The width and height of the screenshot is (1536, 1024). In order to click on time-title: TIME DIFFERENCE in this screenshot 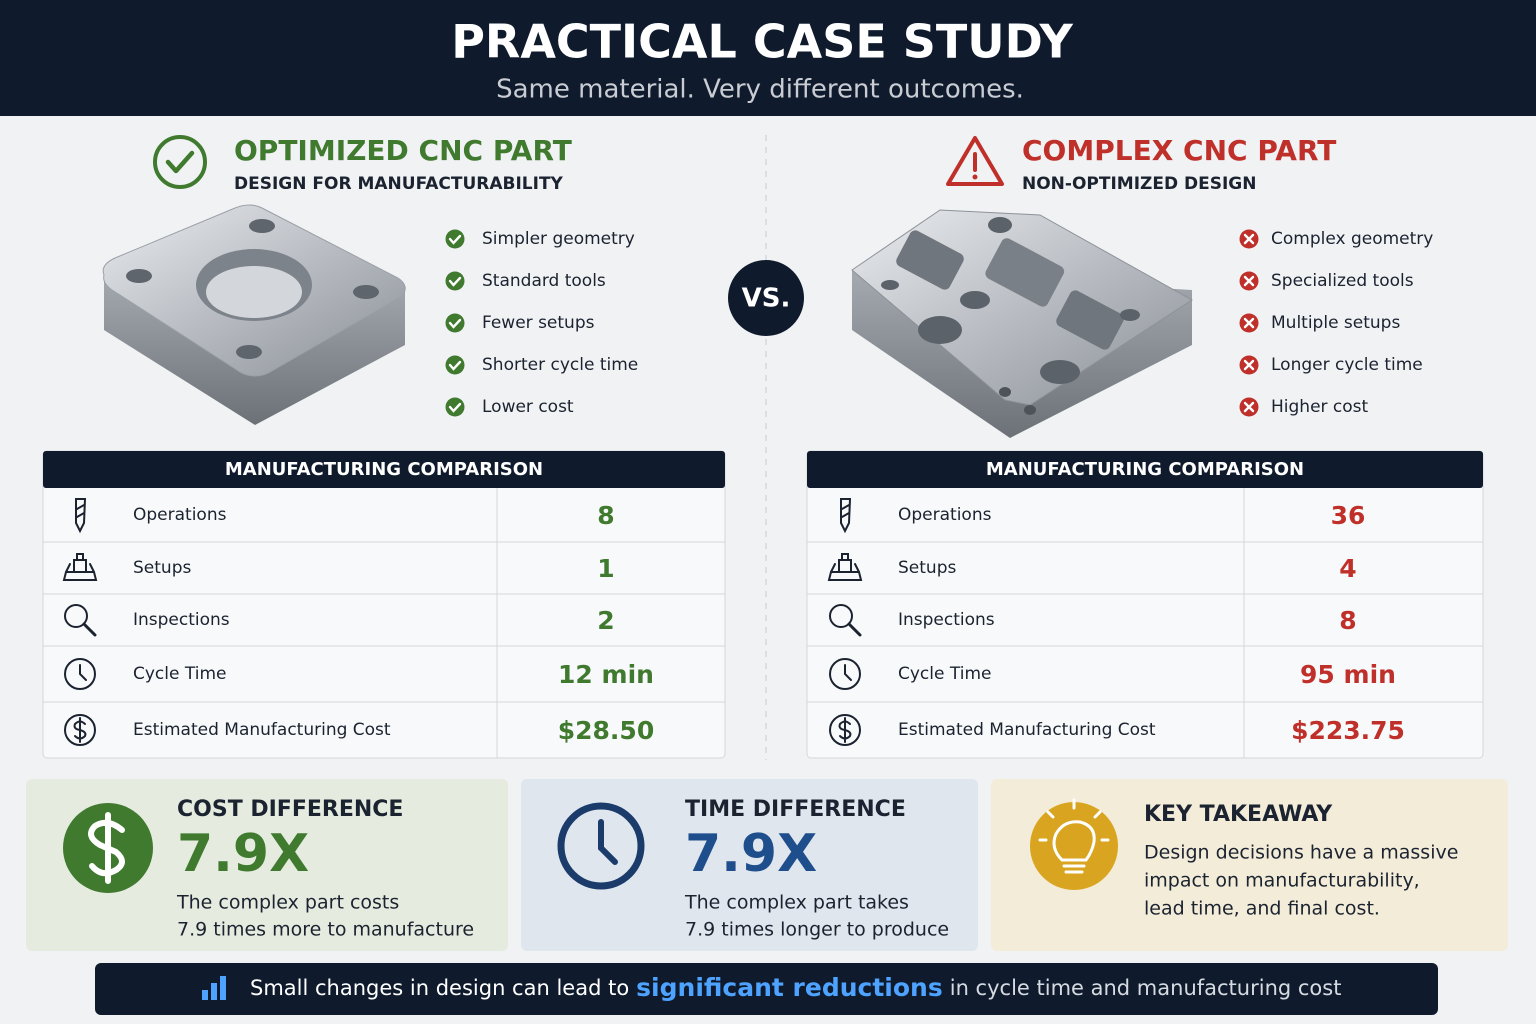, I will do `click(795, 809)`.